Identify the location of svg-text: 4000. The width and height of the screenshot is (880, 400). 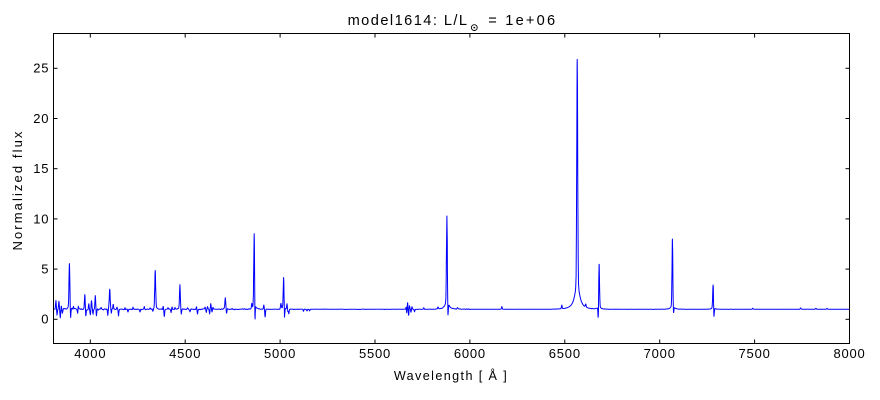
(90, 353).